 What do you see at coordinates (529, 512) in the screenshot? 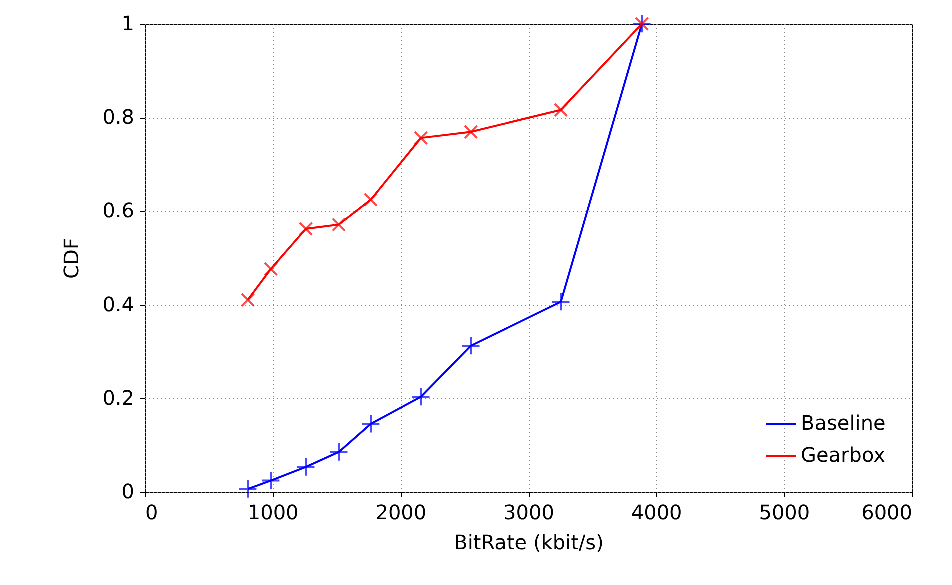
I see `x-tick-label: 3000` at bounding box center [529, 512].